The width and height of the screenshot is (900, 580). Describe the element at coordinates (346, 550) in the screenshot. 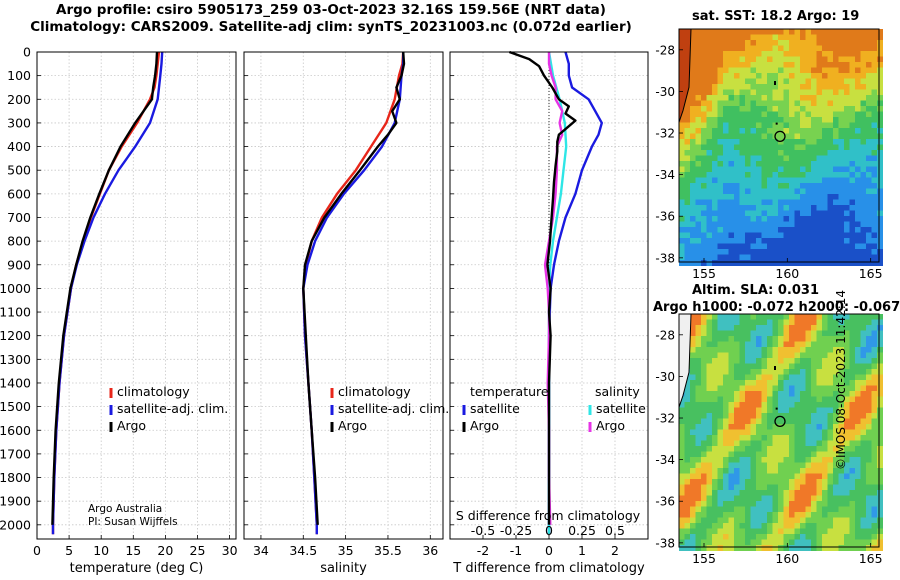

I see `x-tick-label: 35` at that location.